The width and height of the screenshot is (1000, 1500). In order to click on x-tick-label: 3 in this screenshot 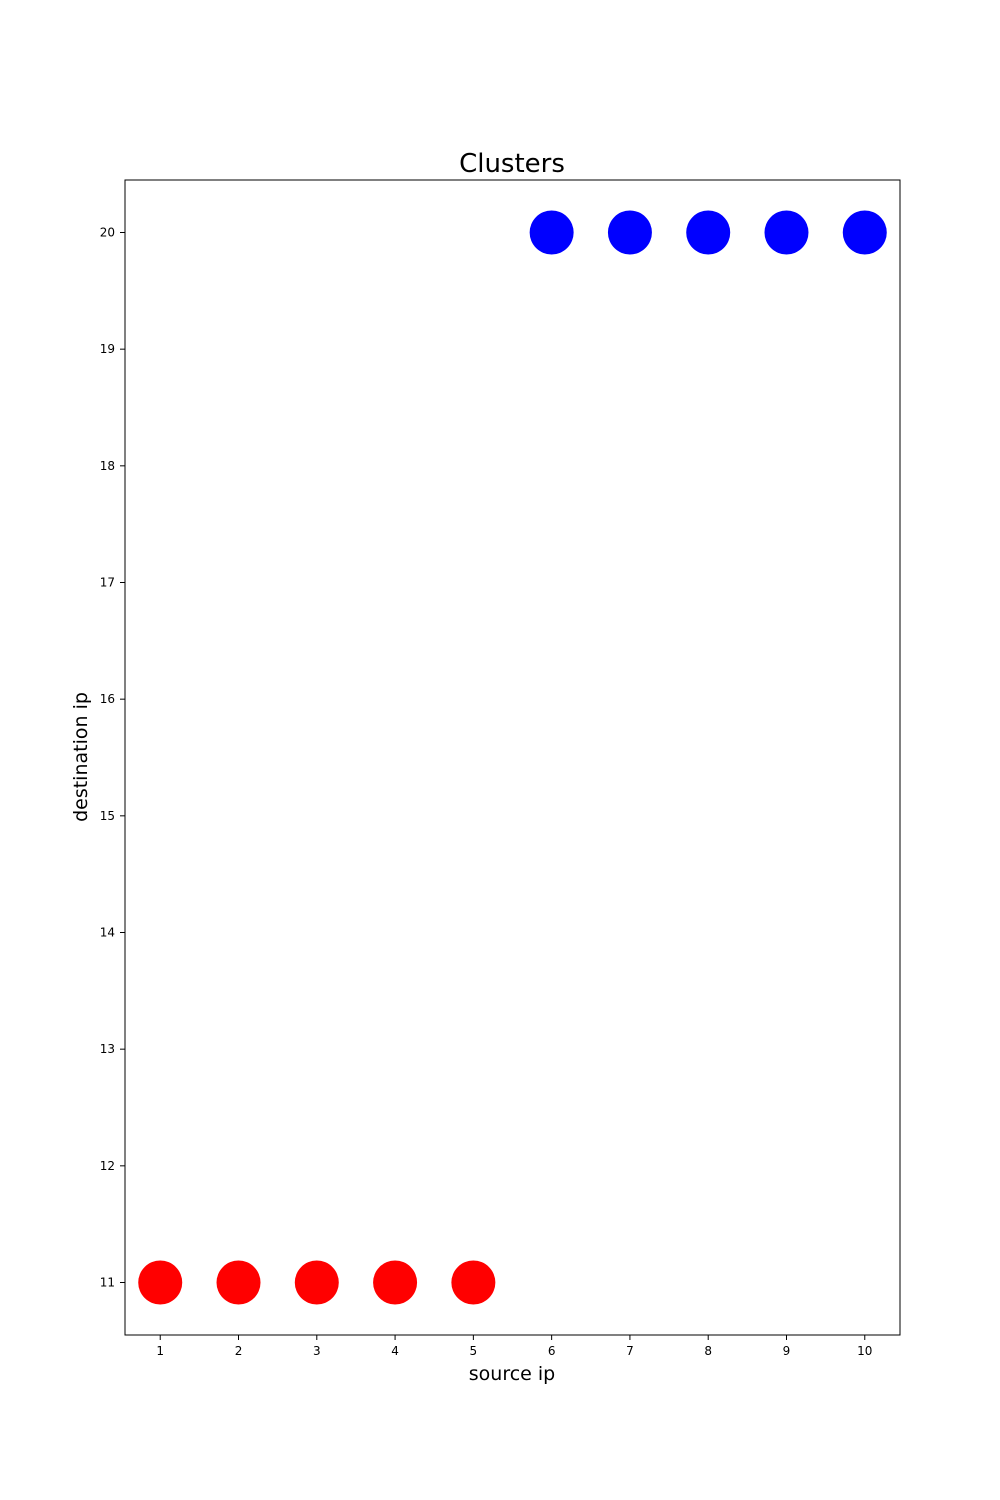, I will do `click(317, 1351)`.